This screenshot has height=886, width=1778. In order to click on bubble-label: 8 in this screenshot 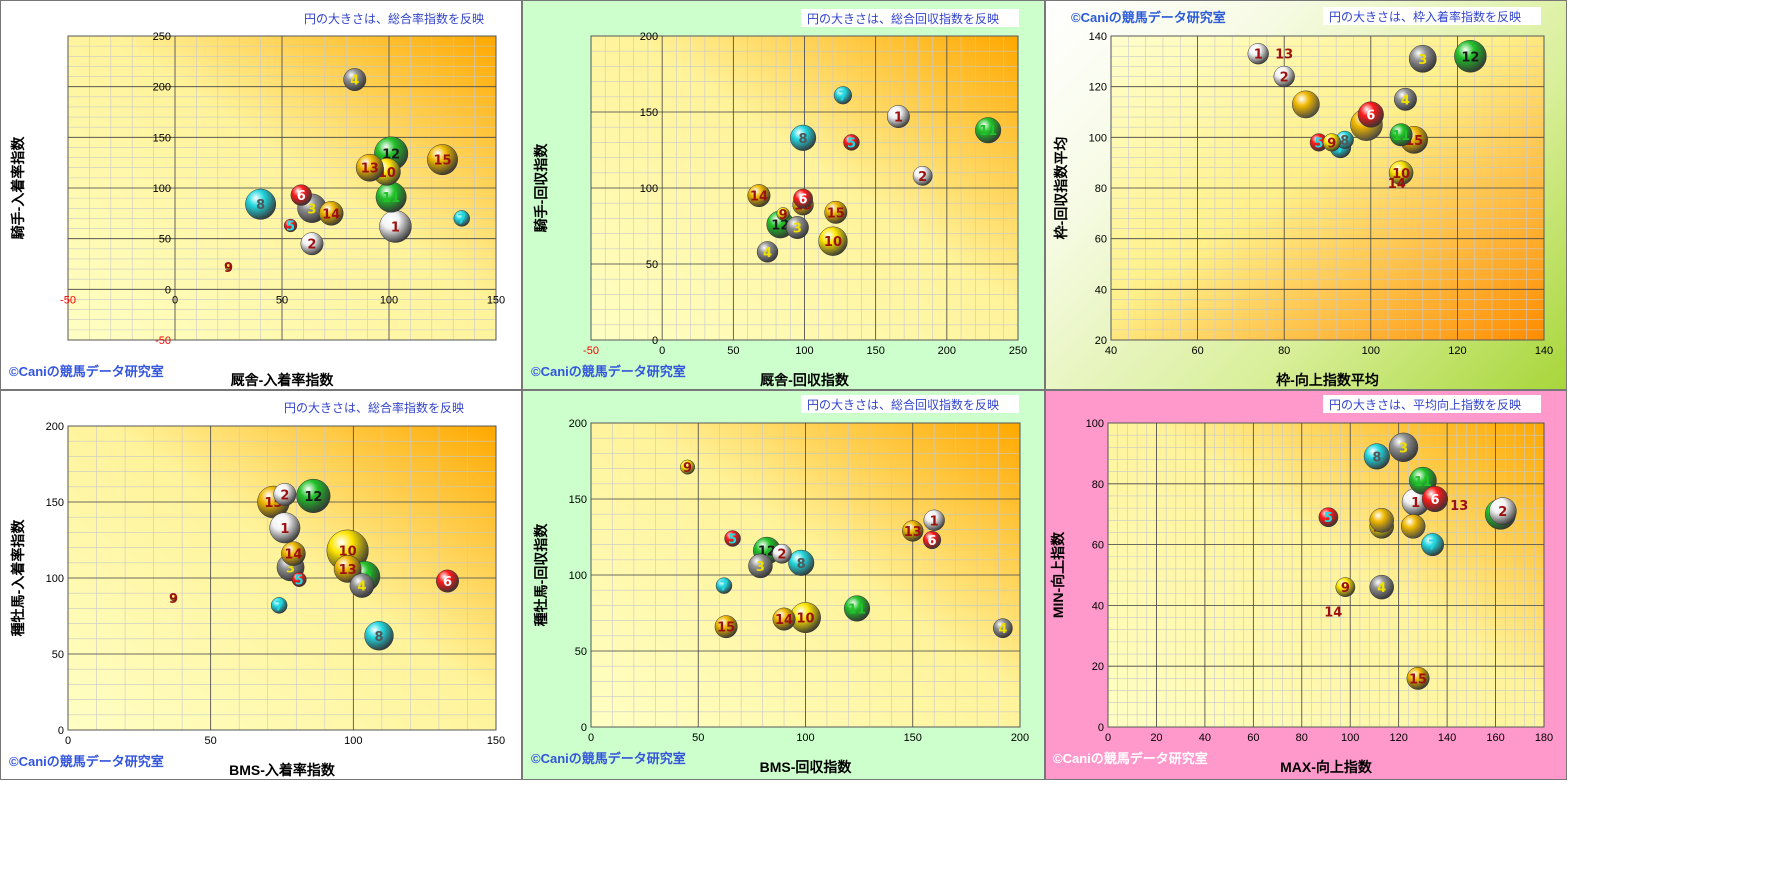, I will do `click(378, 637)`.